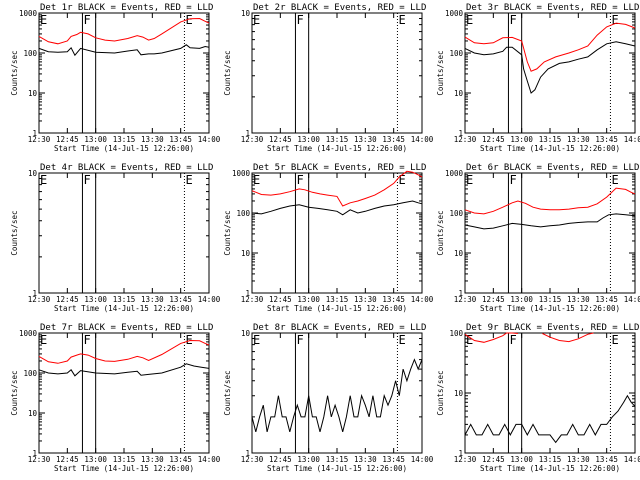 This screenshot has height=480, width=640. I want to click on panel-title: Det 5r BLACK = Events, RED = LLD, so click(339, 168).